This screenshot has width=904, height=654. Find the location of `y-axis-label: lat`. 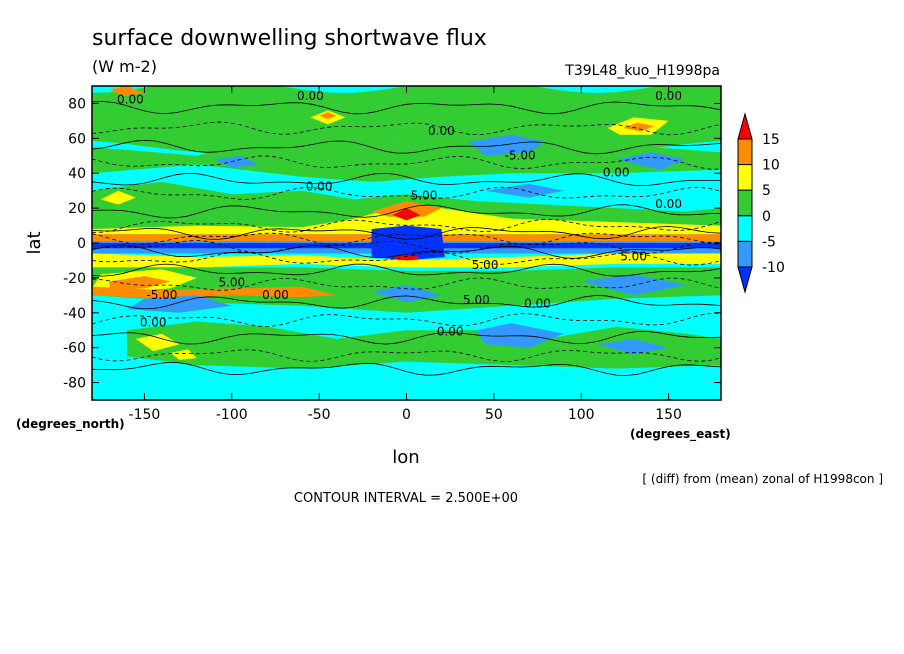

y-axis-label: lat is located at coordinates (34, 242).